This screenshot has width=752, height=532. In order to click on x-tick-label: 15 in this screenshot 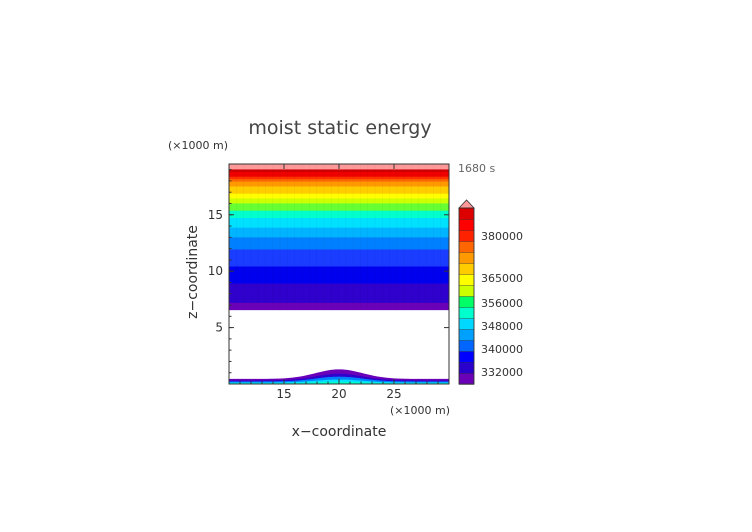, I will do `click(283, 394)`.